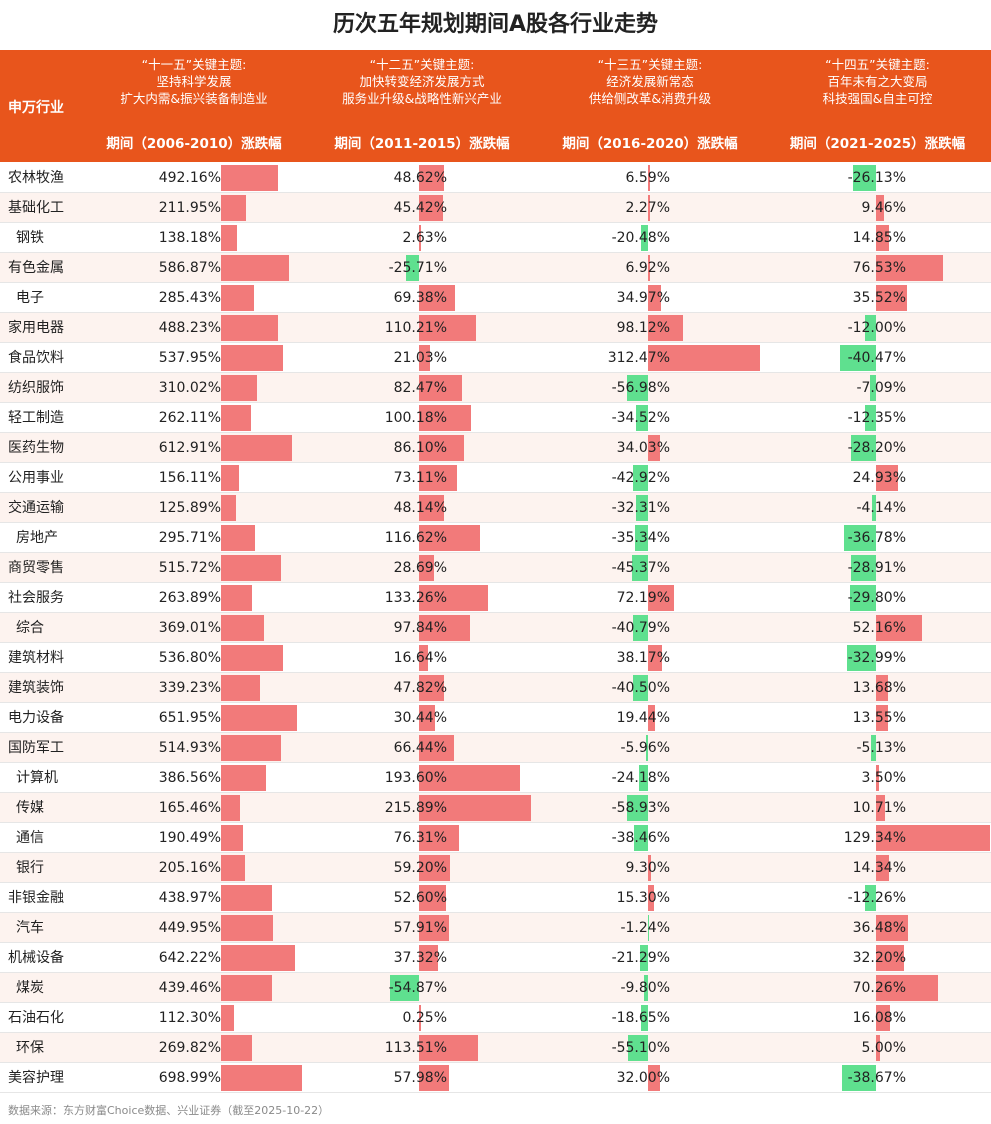  Describe the element at coordinates (495, 598) in the screenshot. I see `table-row: 社会服务 263.89% 133.26% 72.19% -29.80%` at that location.